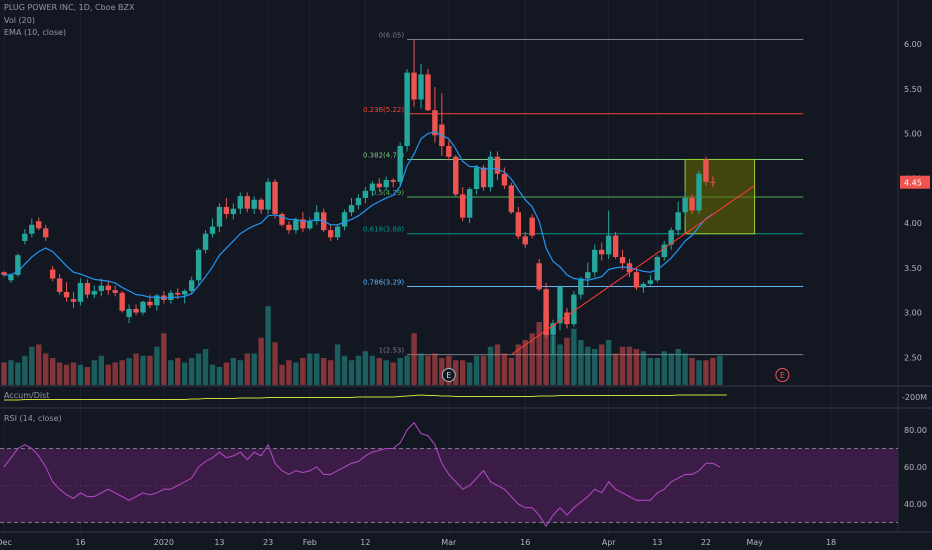 This screenshot has width=932, height=550. What do you see at coordinates (913, 89) in the screenshot?
I see `price-axis-tick: 5.50` at bounding box center [913, 89].